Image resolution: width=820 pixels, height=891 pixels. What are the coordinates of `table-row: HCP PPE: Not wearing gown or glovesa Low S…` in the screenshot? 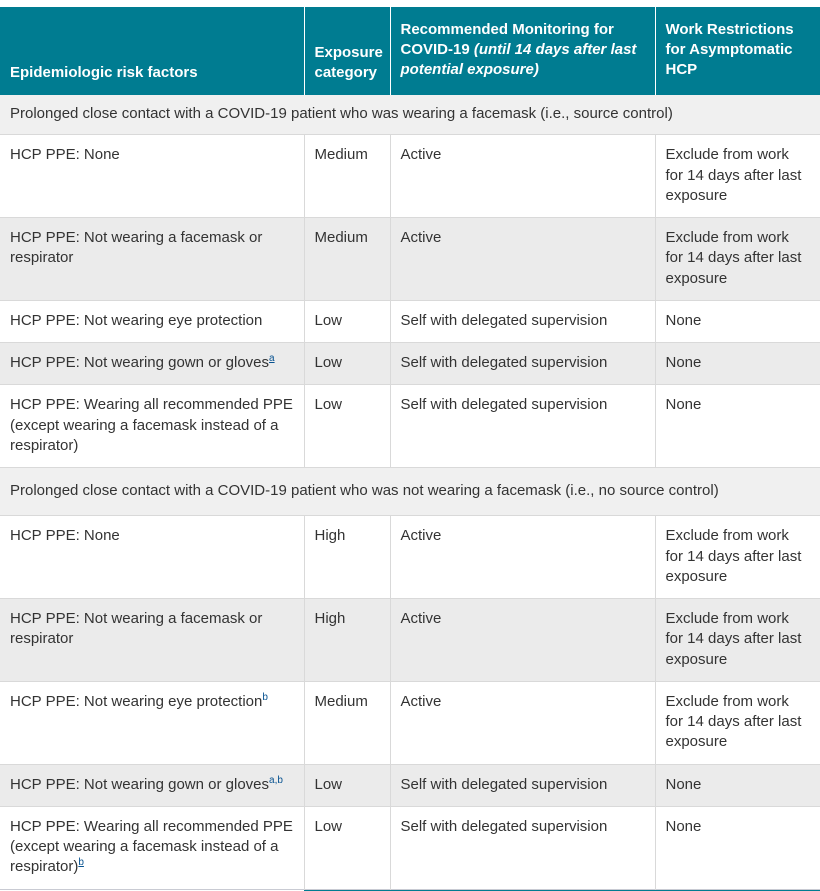 It's located at (410, 363).